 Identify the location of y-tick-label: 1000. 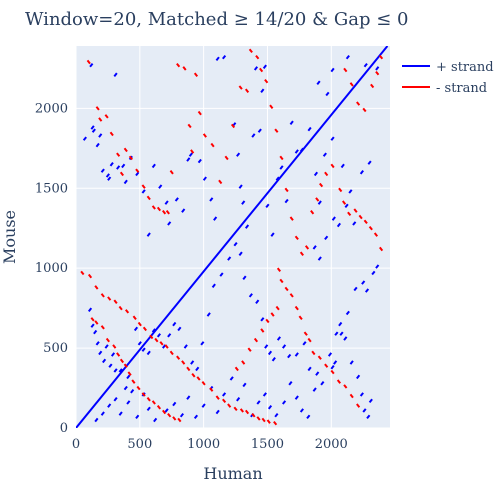
(51, 268).